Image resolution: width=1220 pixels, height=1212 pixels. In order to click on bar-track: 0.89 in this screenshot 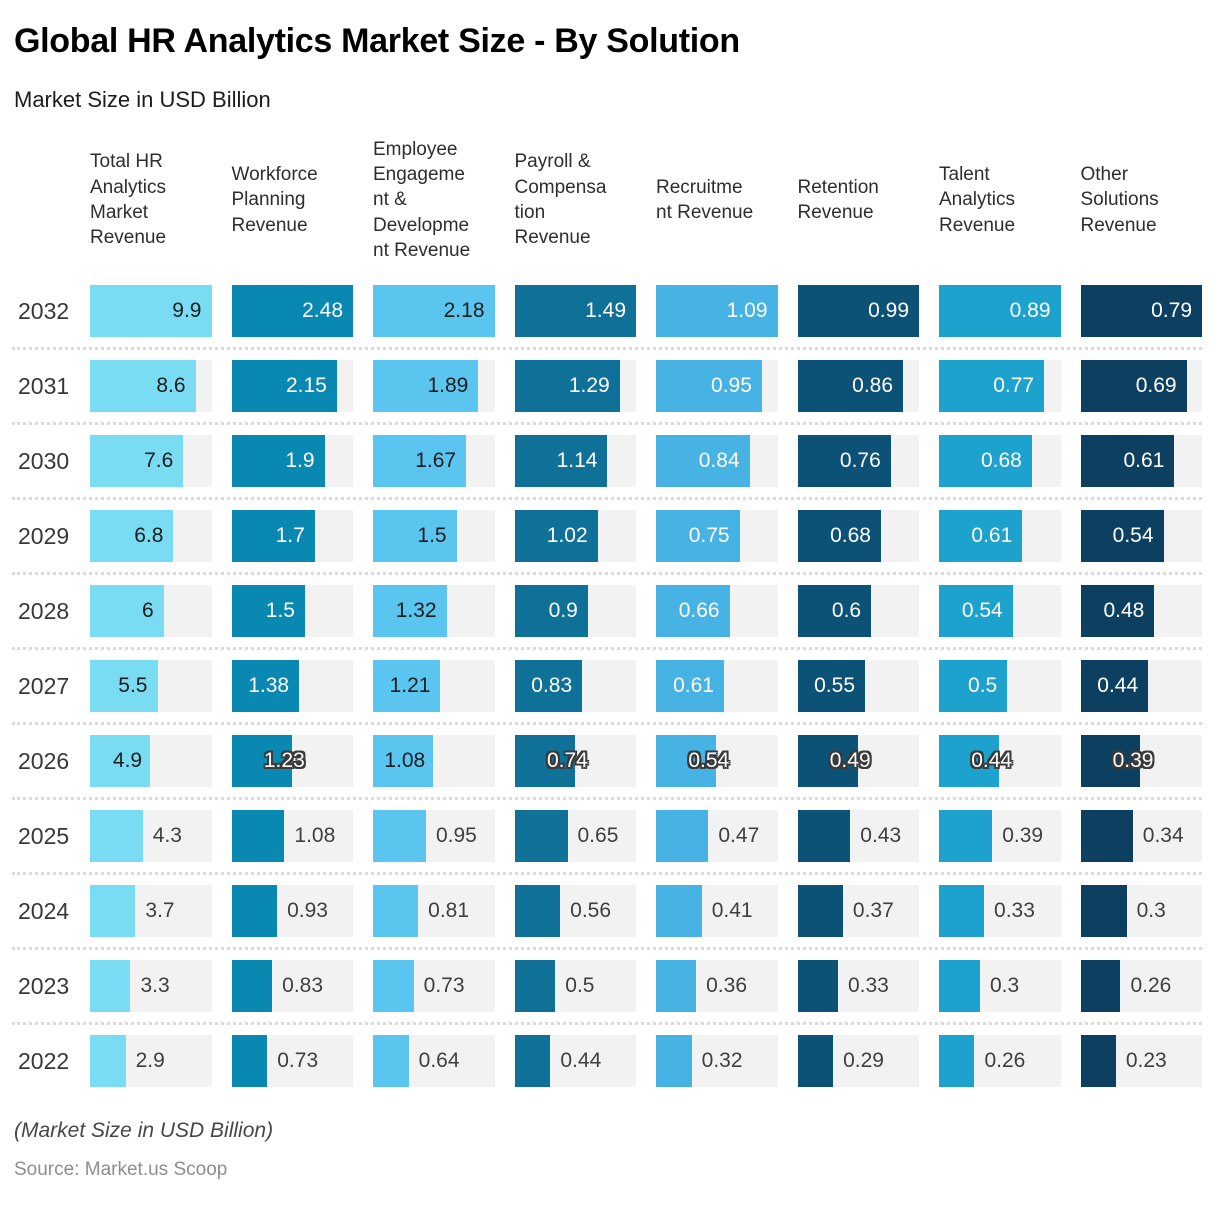, I will do `click(1000, 311)`.